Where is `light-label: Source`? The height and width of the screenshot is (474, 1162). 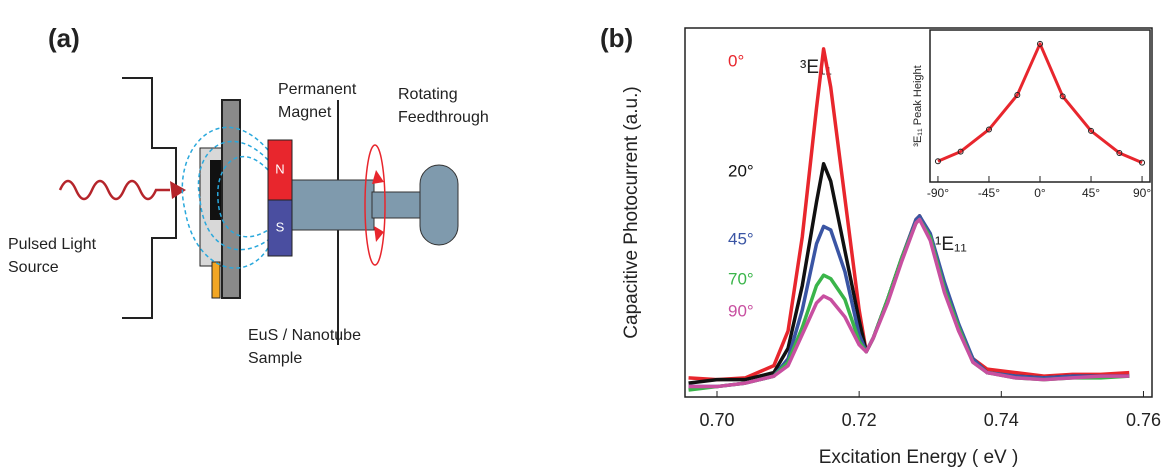 light-label: Source is located at coordinates (33, 267).